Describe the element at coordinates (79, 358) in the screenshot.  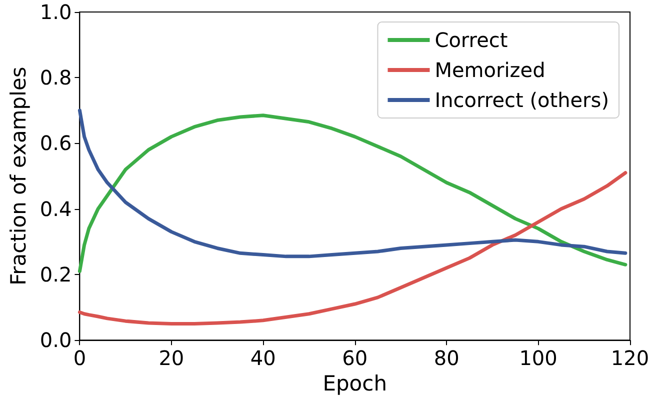
I see `x-tick-label: 0` at that location.